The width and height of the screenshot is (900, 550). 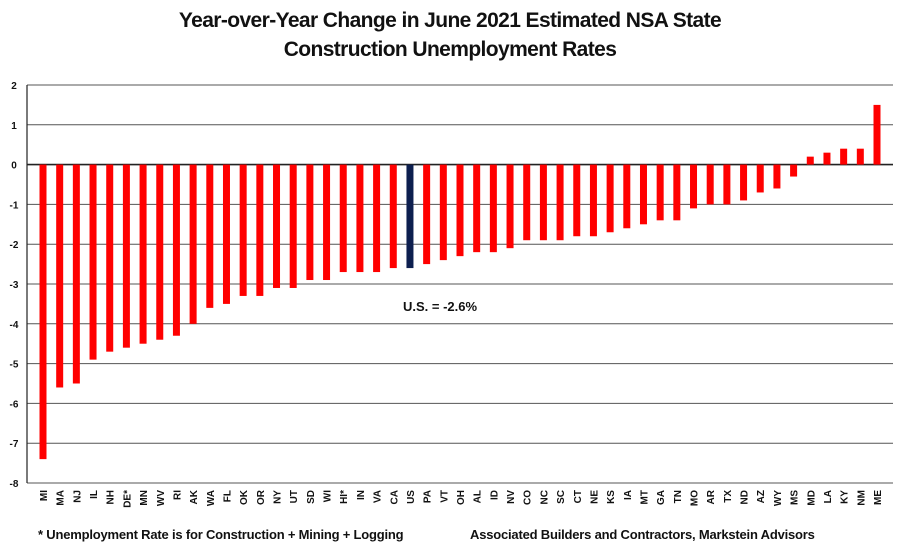 What do you see at coordinates (610, 198) in the screenshot?
I see `bar-ks` at bounding box center [610, 198].